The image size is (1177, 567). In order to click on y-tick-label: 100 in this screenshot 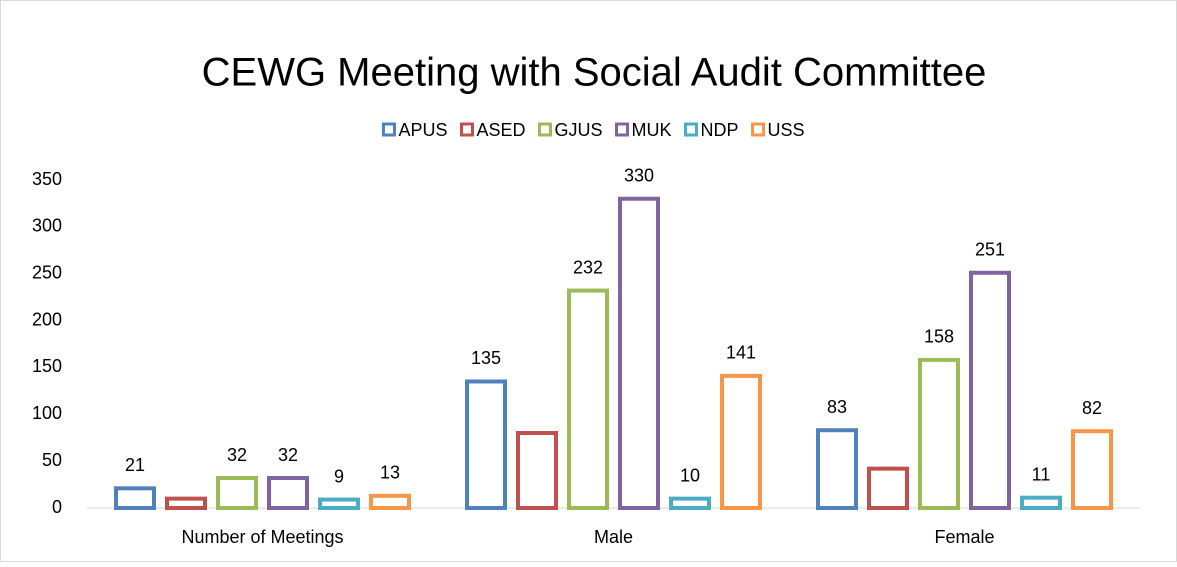, I will do `click(47, 413)`.